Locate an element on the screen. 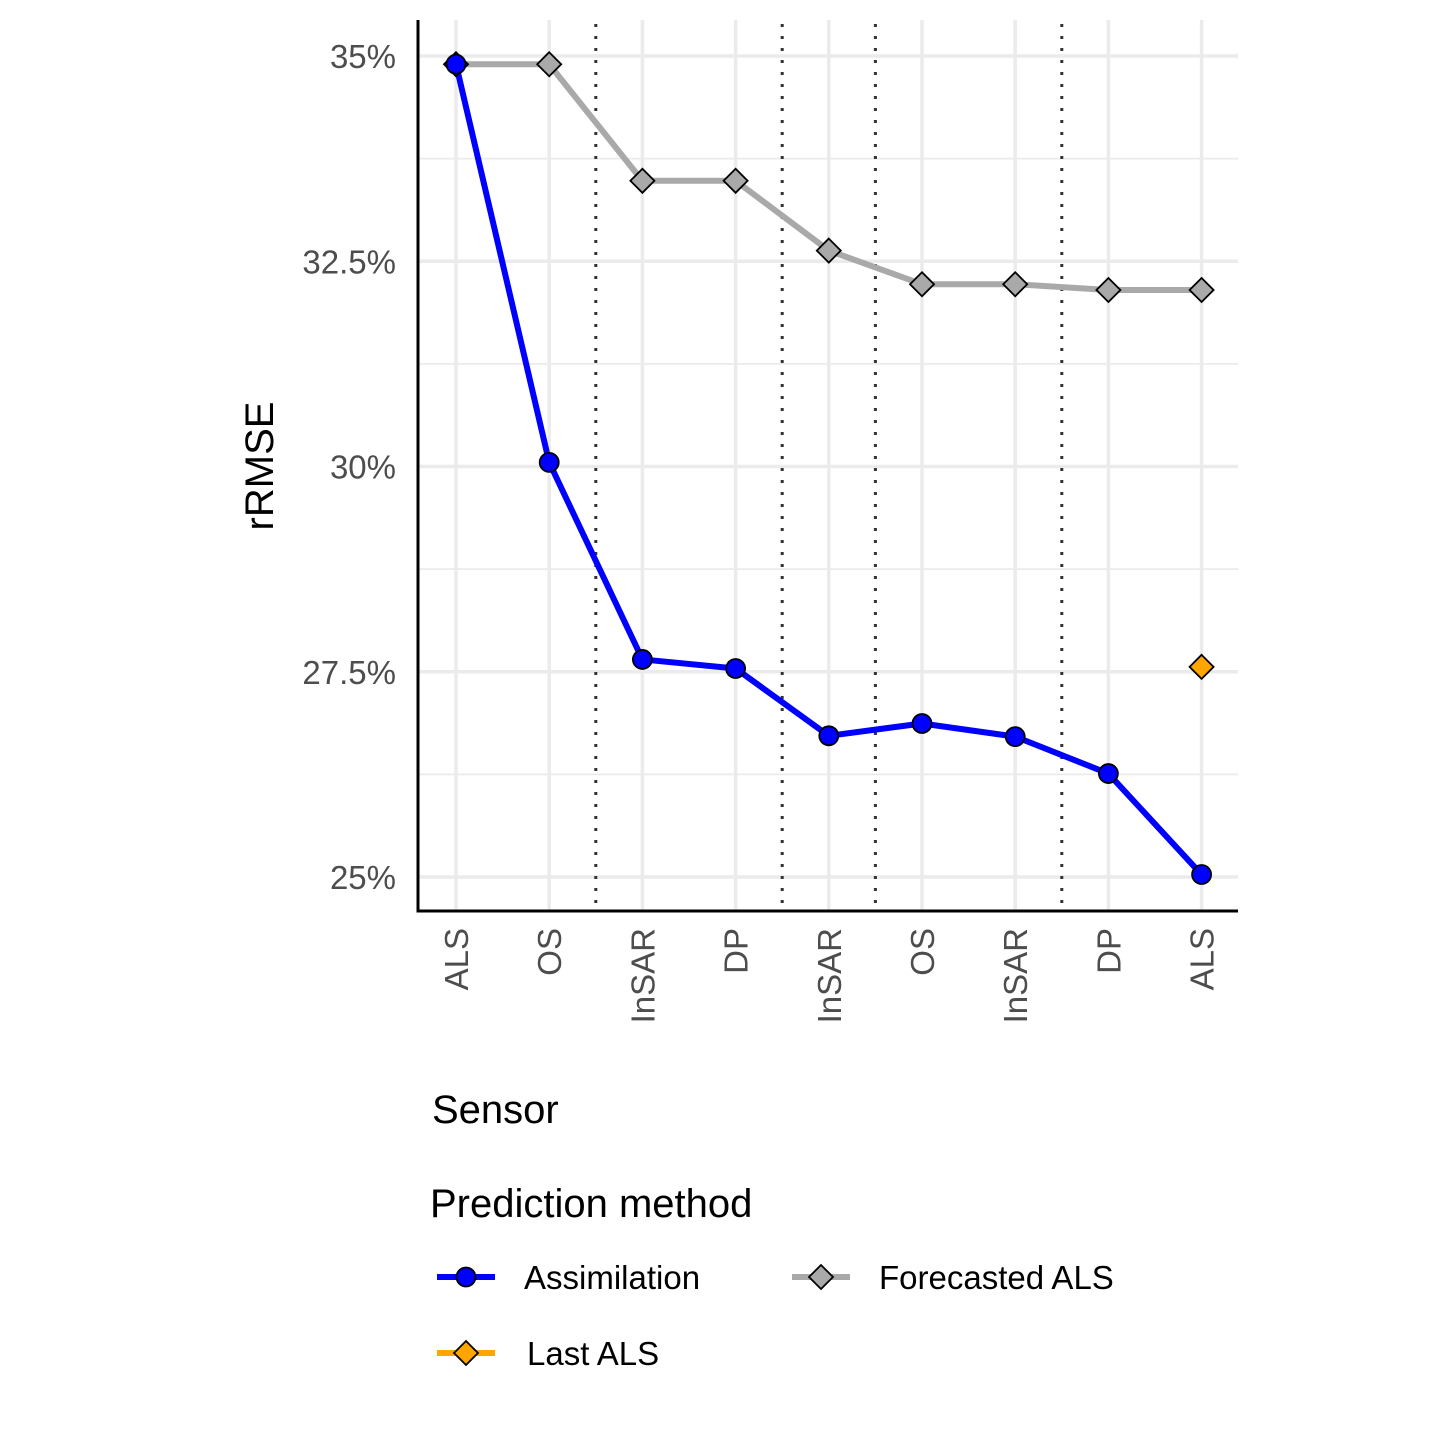  y-tick-label: 30% is located at coordinates (363, 467).